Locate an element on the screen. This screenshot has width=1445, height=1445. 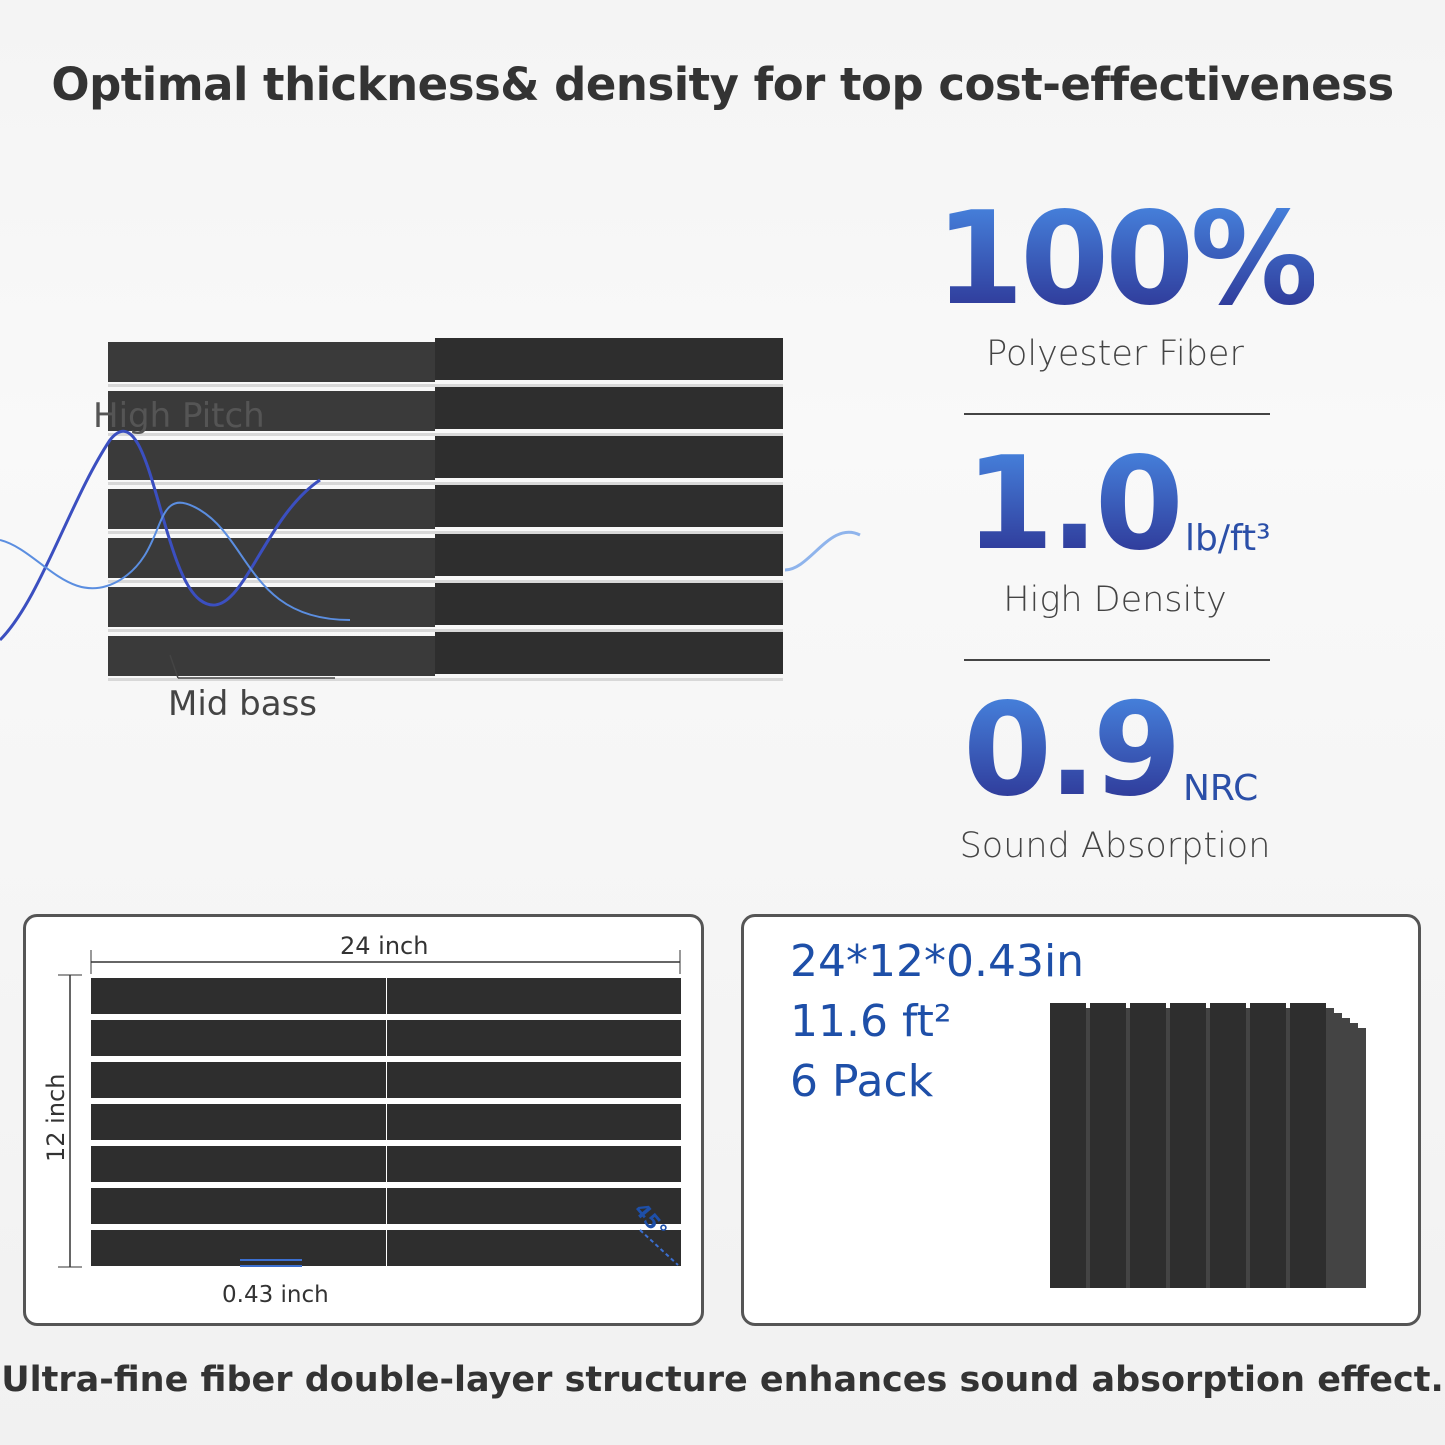
width-label: 24 inch is located at coordinates (384, 946).